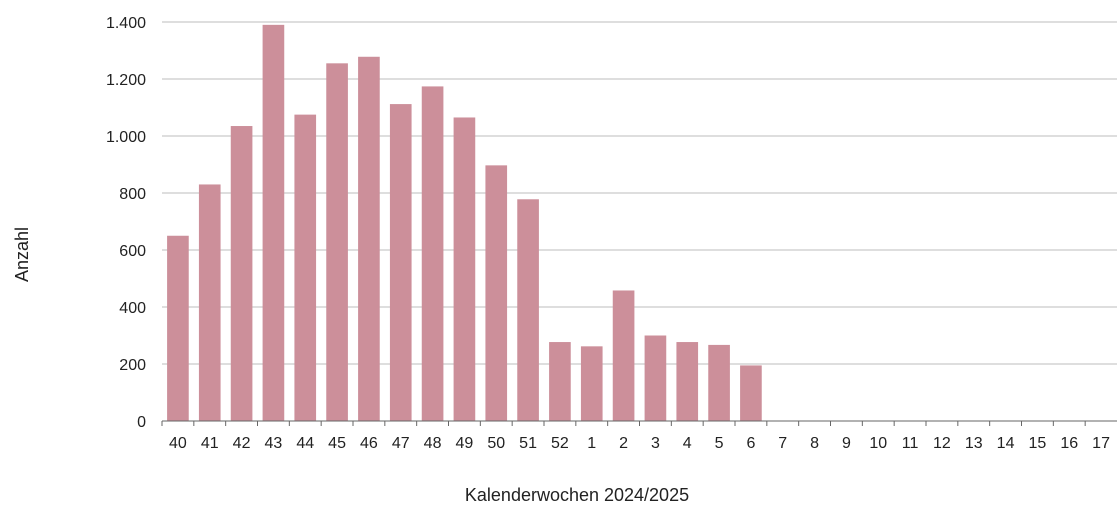 The image size is (1119, 506). I want to click on x-tick-label: 11, so click(910, 443).